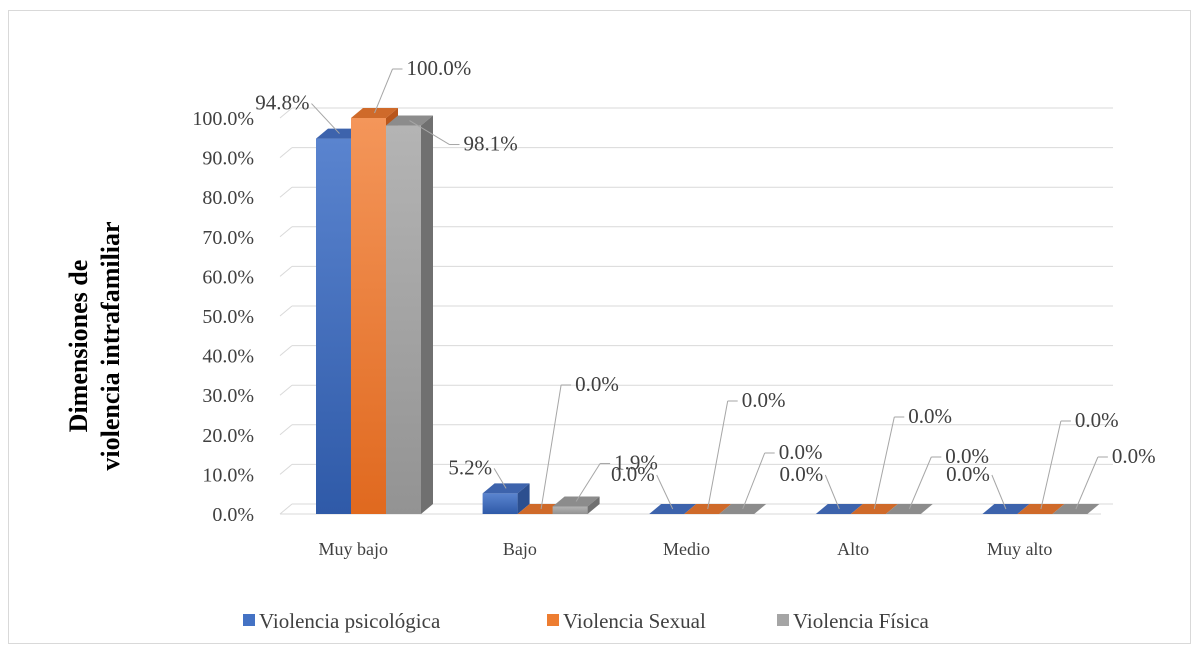 The height and width of the screenshot is (651, 1199). What do you see at coordinates (439, 68) in the screenshot?
I see `data-label: 100.0%` at bounding box center [439, 68].